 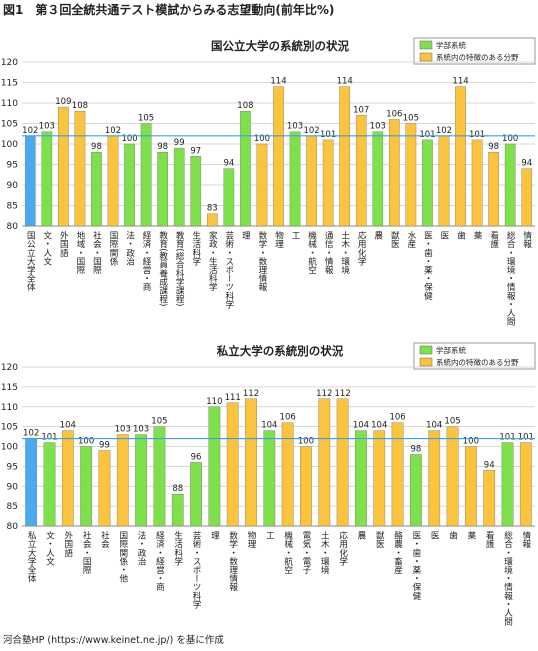 I want to click on x-tick-label: 農, so click(x=378, y=235).